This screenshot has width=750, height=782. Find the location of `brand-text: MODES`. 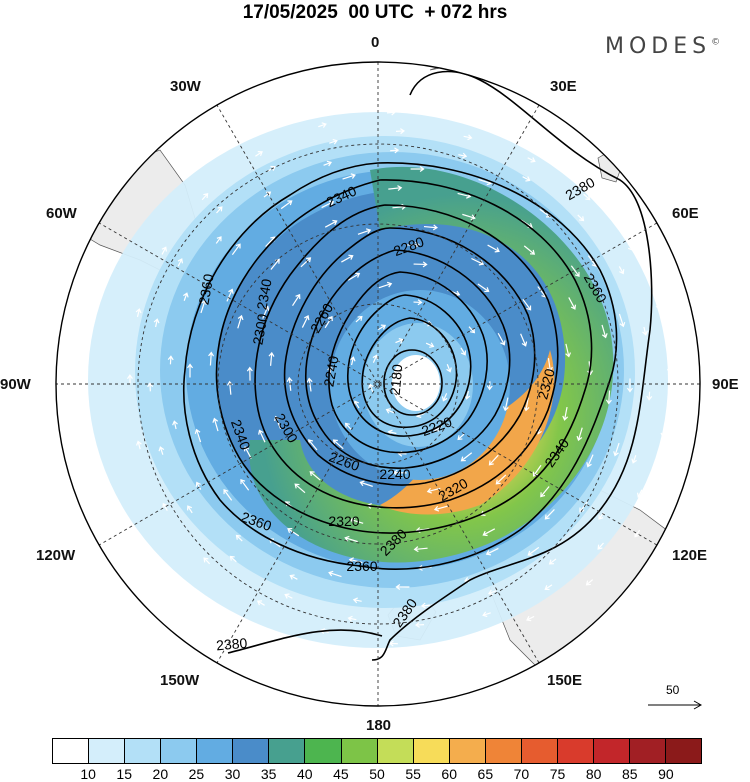

brand-text: MODES is located at coordinates (658, 46).